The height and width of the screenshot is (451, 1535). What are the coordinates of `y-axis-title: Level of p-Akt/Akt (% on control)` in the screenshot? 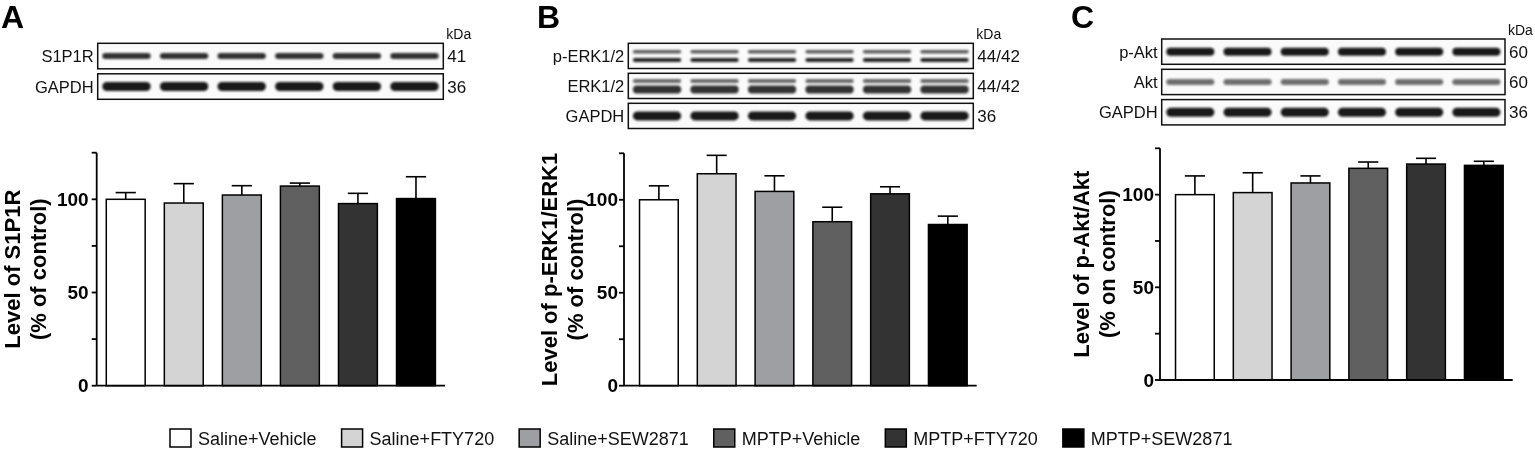 It's located at (1094, 263).